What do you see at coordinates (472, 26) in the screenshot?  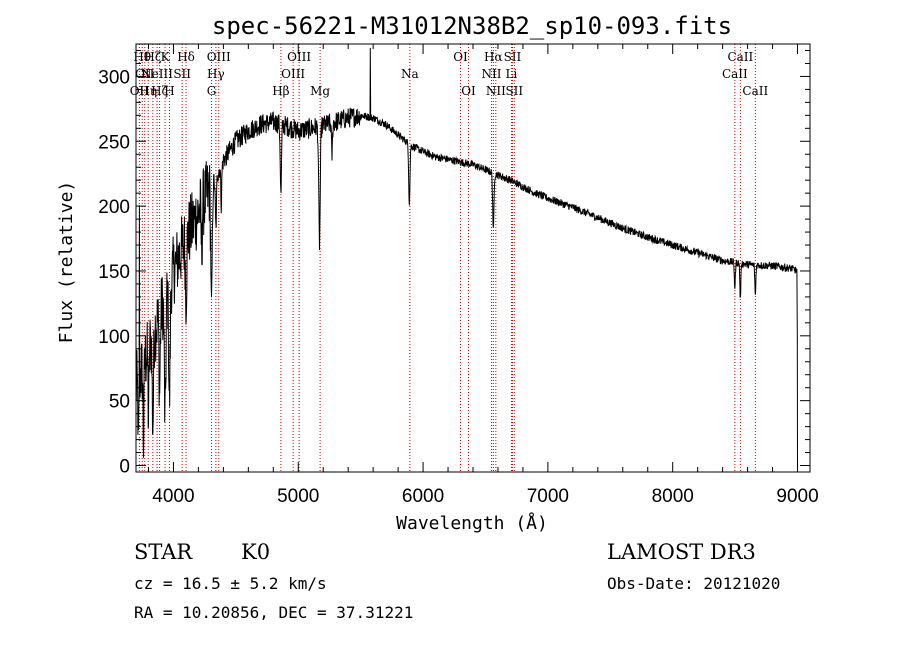 I see `chart-title: spec-56221-M31012N38B2_sp10-093.fits` at bounding box center [472, 26].